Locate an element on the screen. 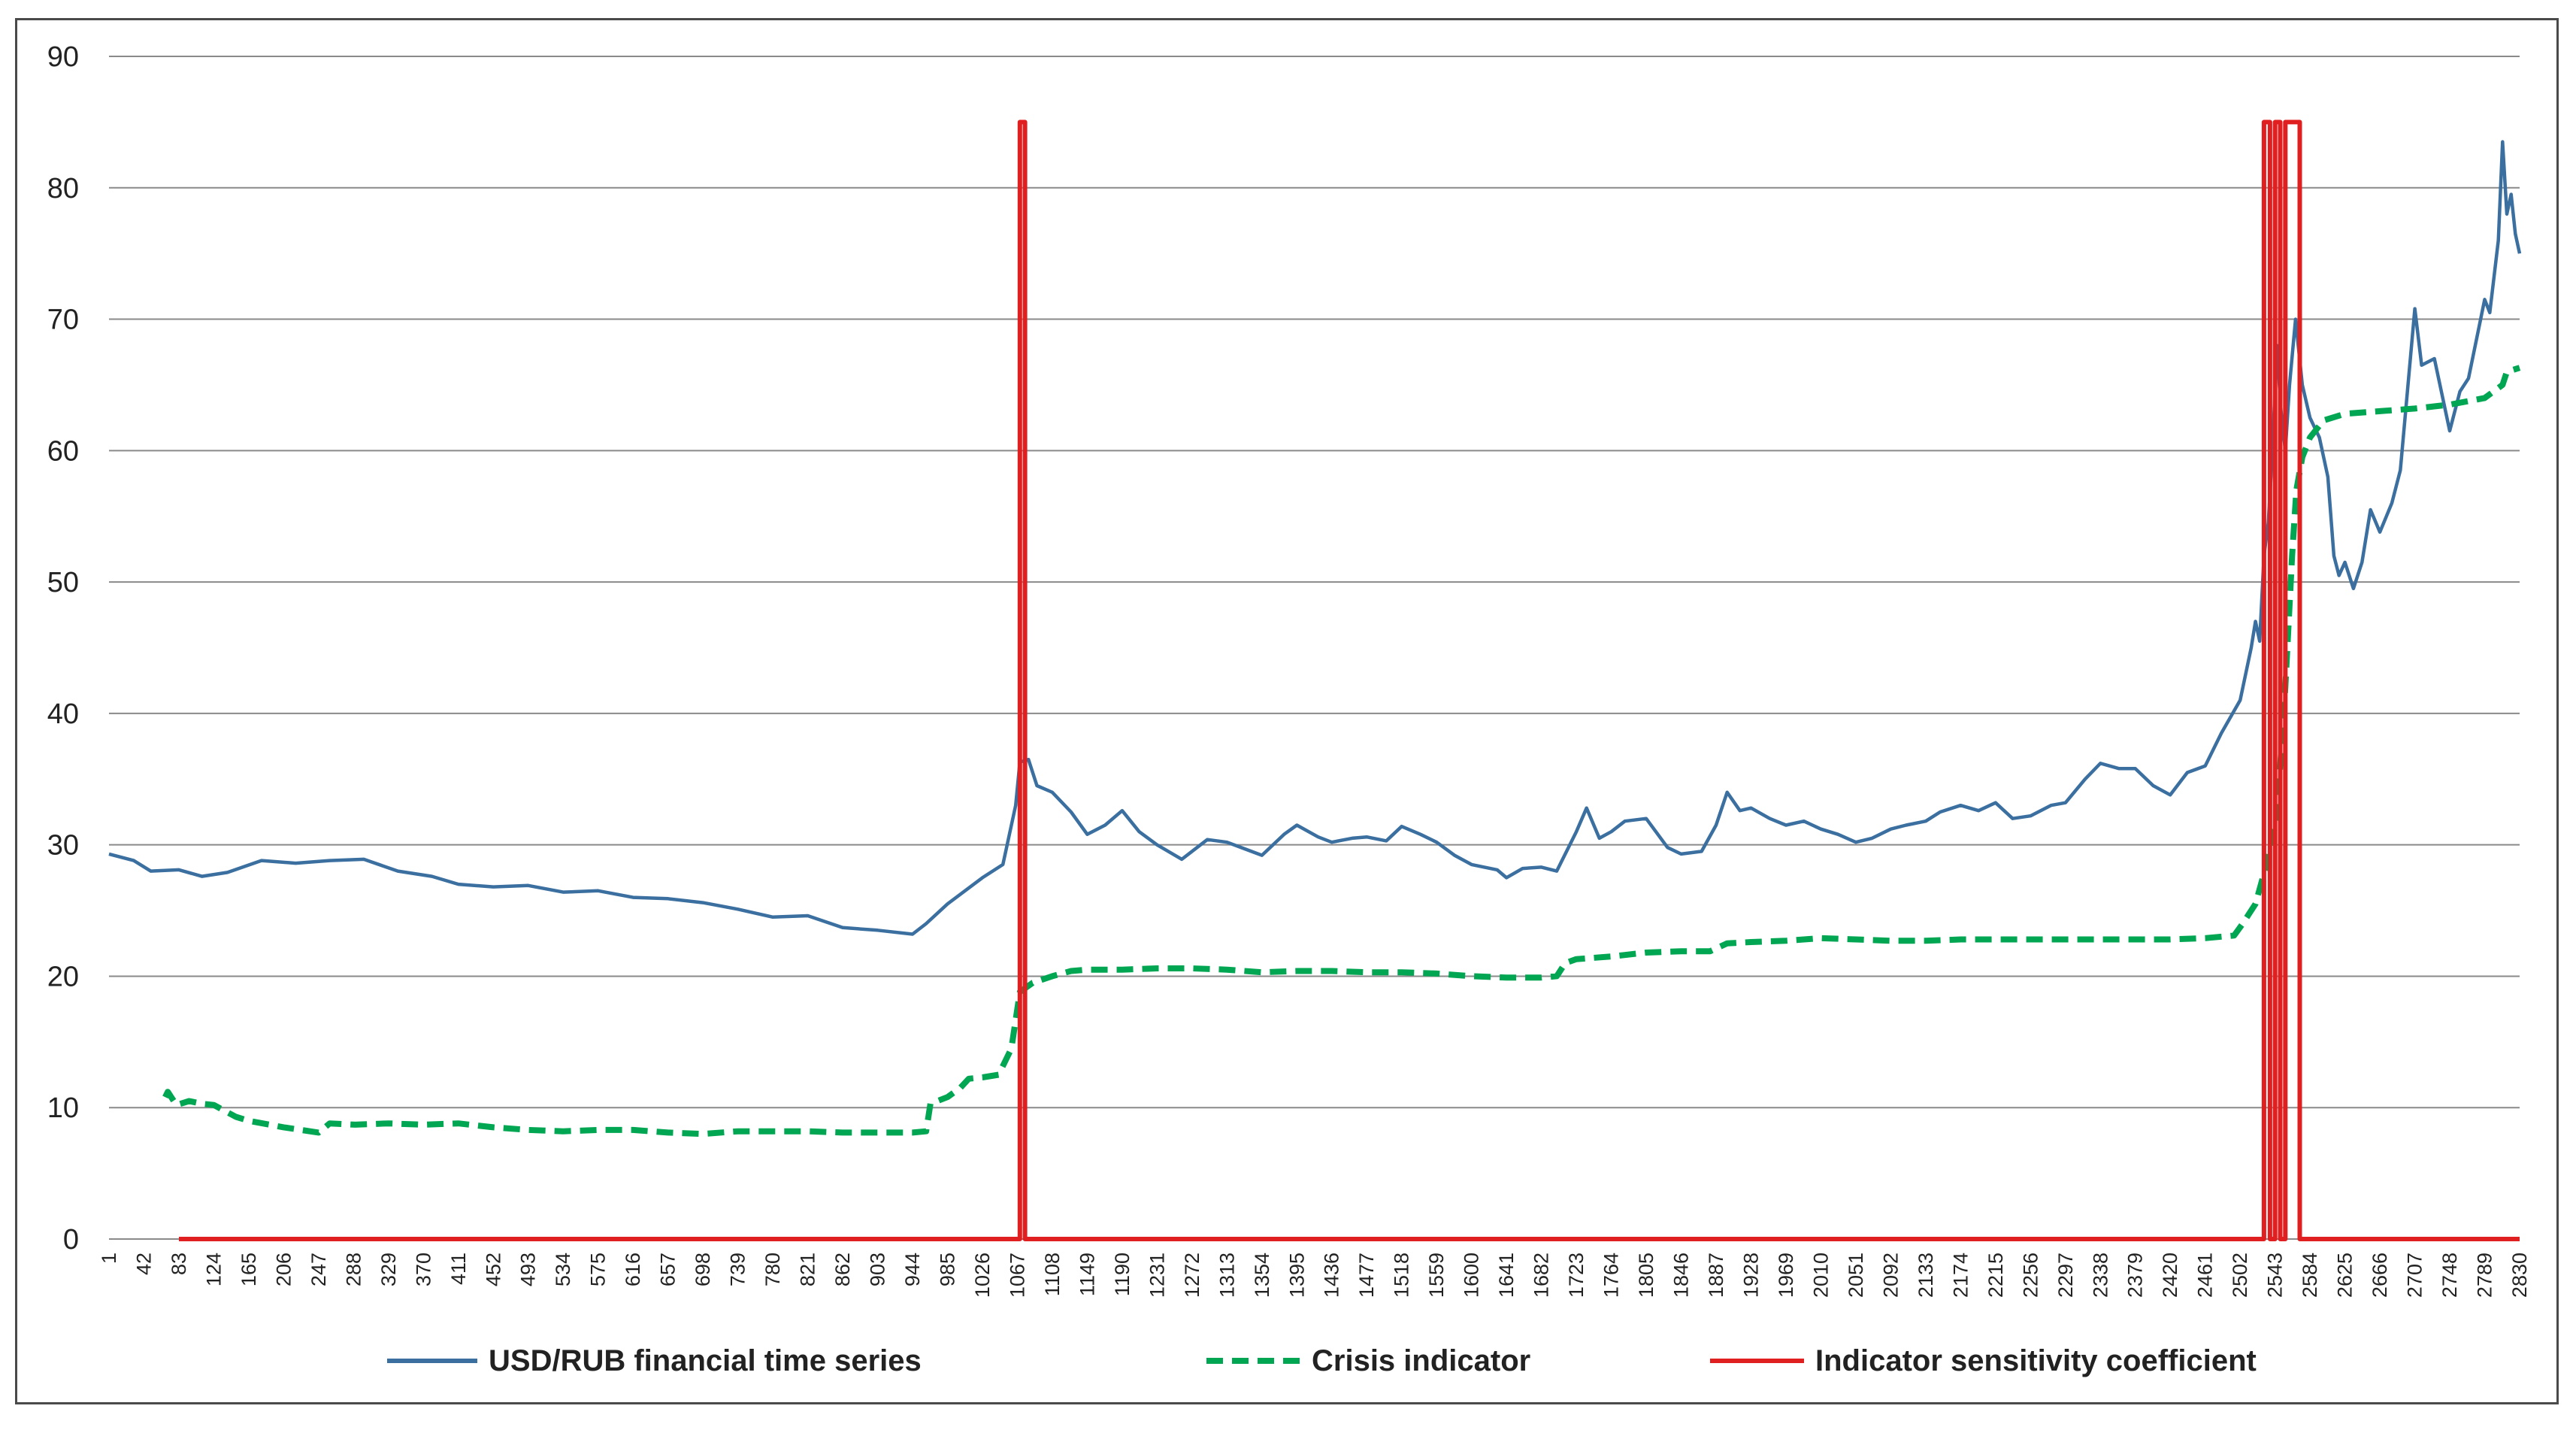  x-tick-label: 985 is located at coordinates (947, 1269).